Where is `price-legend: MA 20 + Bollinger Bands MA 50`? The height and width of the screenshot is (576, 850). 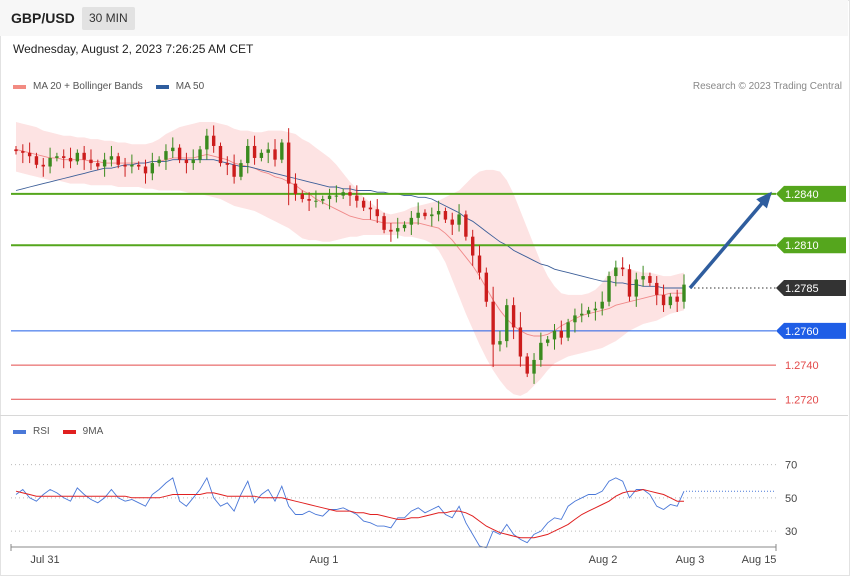
price-legend: MA 20 + Bollinger Bands MA 50 is located at coordinates (108, 86).